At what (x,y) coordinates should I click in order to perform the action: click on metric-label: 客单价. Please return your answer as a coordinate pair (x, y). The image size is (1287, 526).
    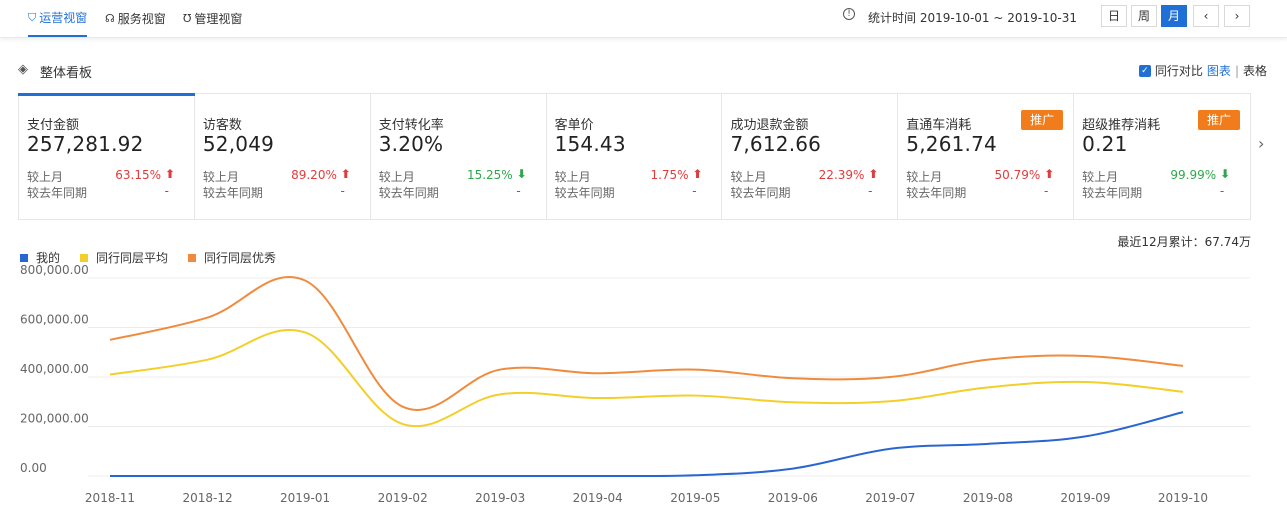
    Looking at the image, I should click on (574, 125).